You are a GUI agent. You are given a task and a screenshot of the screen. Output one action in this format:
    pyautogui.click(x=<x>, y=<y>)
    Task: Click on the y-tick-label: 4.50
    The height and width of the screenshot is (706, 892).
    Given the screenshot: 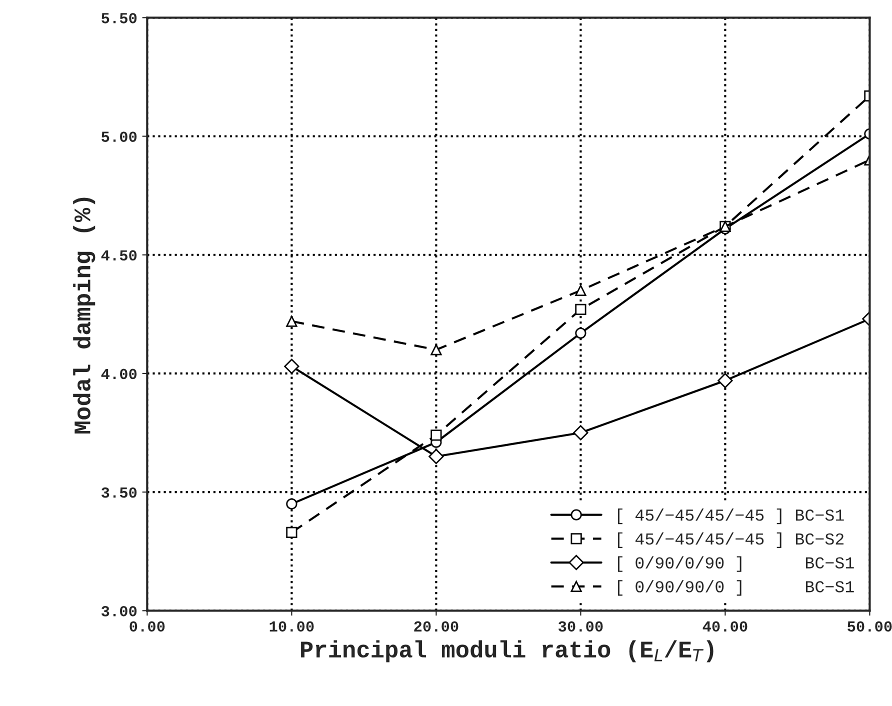 What is the action you would take?
    pyautogui.click(x=119, y=255)
    